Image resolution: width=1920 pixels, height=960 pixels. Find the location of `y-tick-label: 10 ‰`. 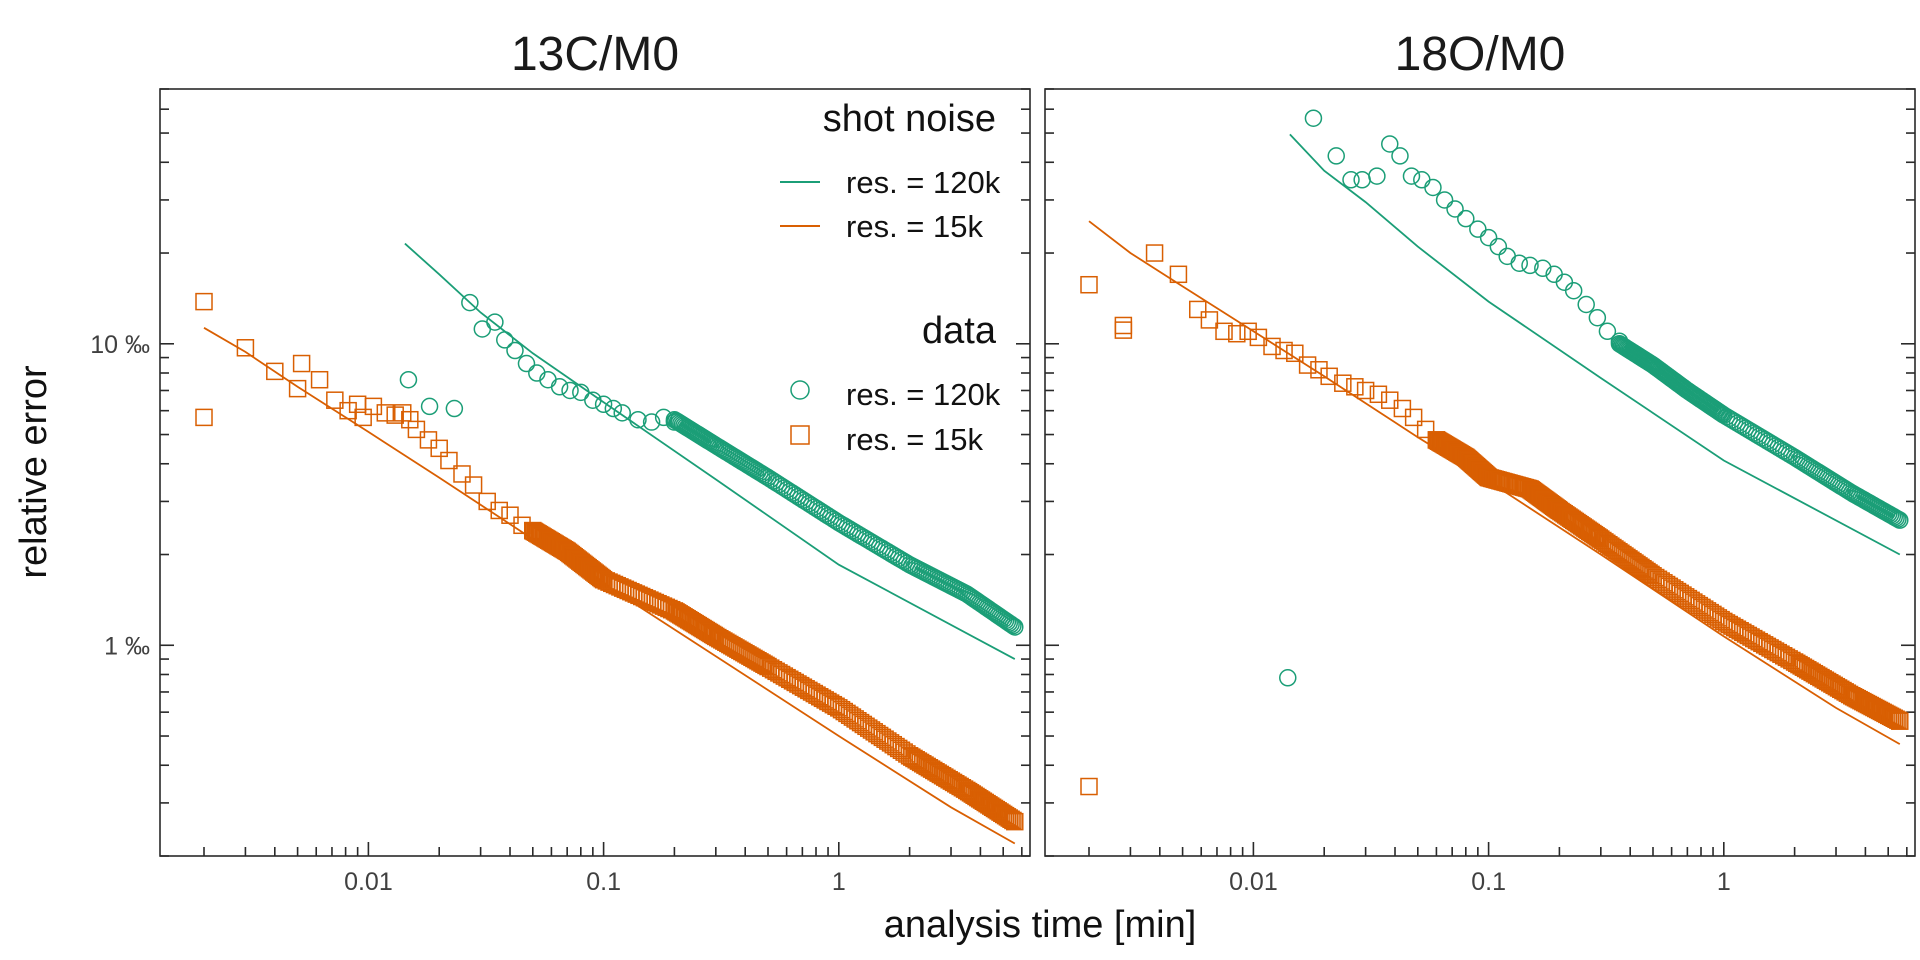

y-tick-label: 10 ‰ is located at coordinates (120, 345).